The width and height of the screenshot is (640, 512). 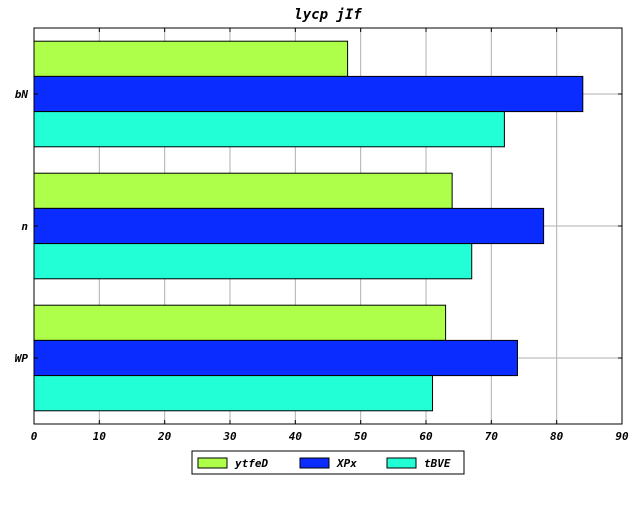 What do you see at coordinates (100, 436) in the screenshot?
I see `x-tick-label: 10` at bounding box center [100, 436].